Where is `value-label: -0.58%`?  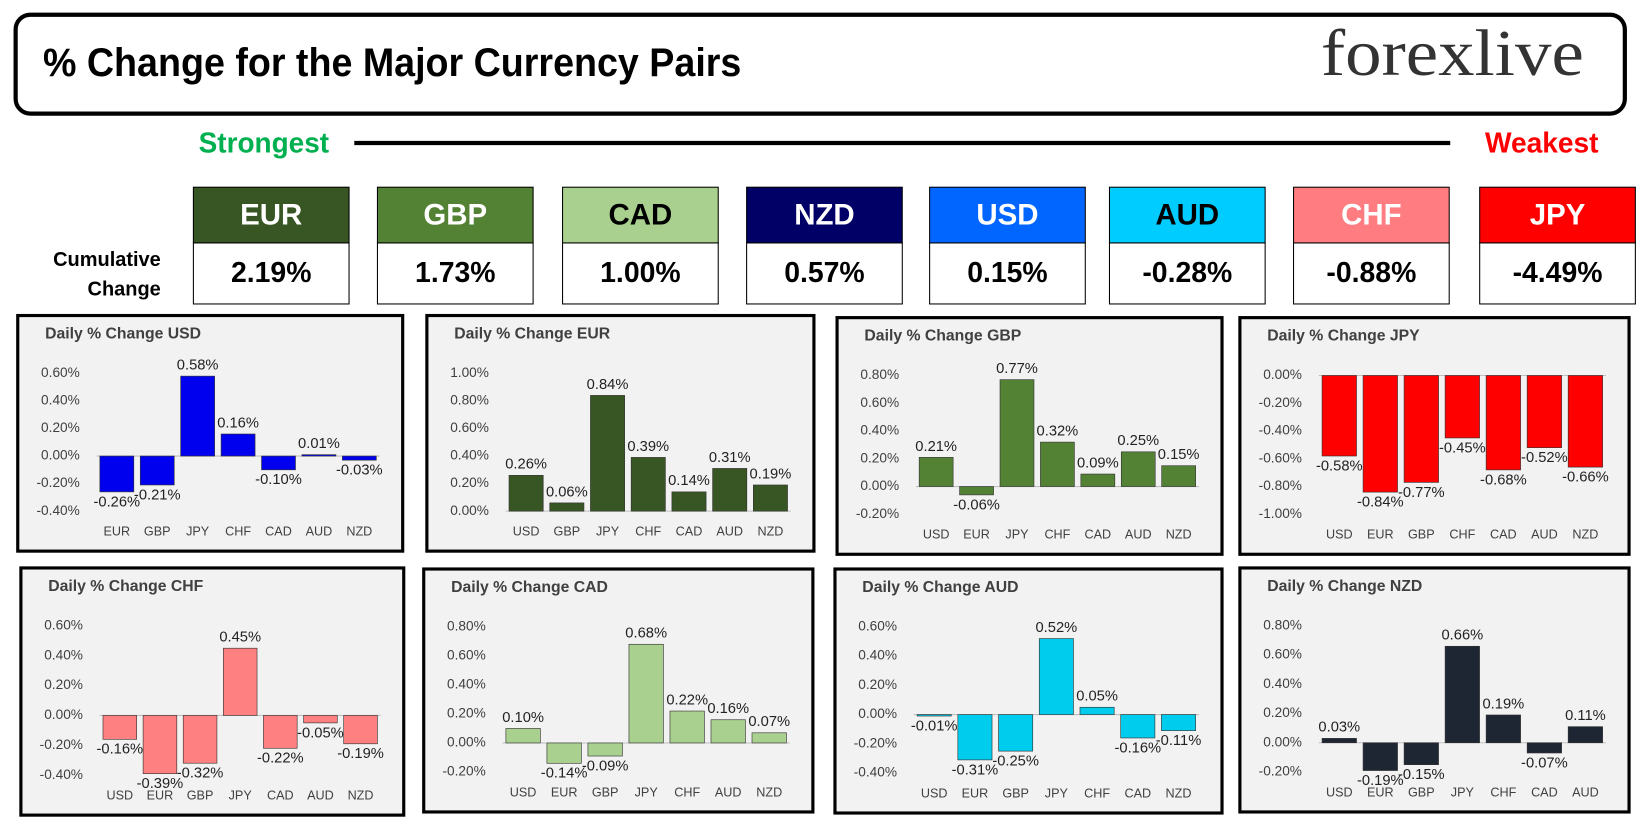
value-label: -0.58% is located at coordinates (1339, 466).